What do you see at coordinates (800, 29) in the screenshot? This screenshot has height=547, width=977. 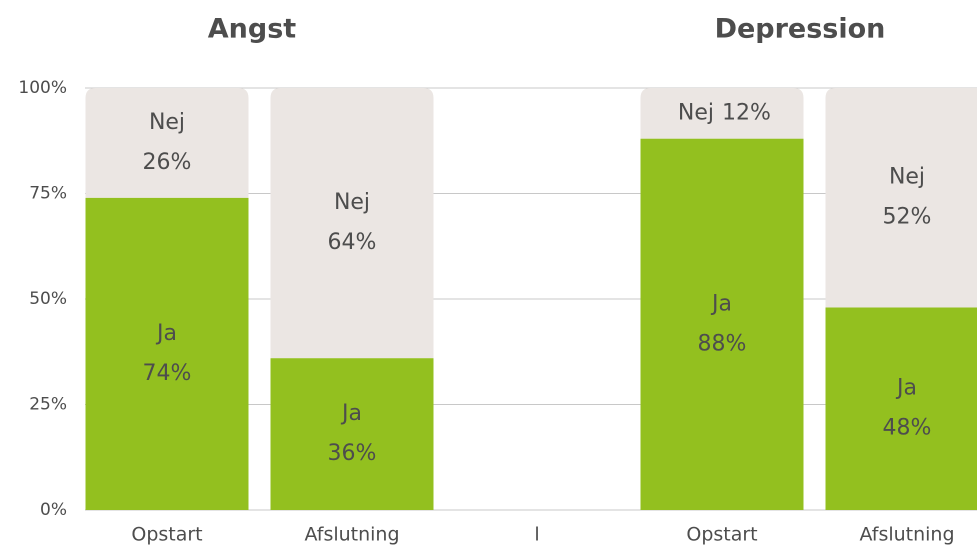 I see `group-title: Depression` at bounding box center [800, 29].